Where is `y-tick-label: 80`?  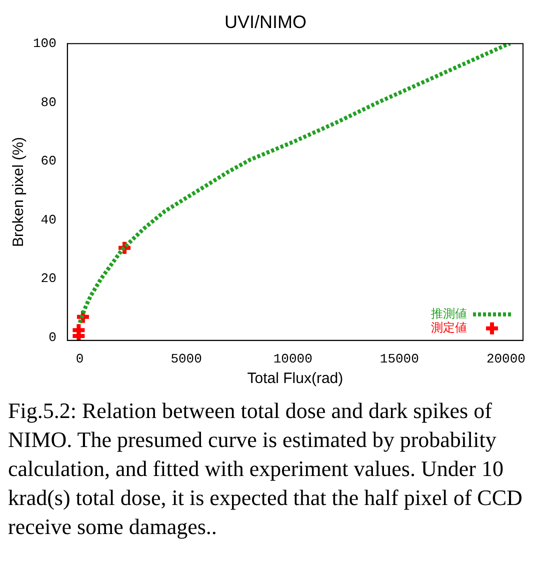
y-tick-label: 80 is located at coordinates (48, 102).